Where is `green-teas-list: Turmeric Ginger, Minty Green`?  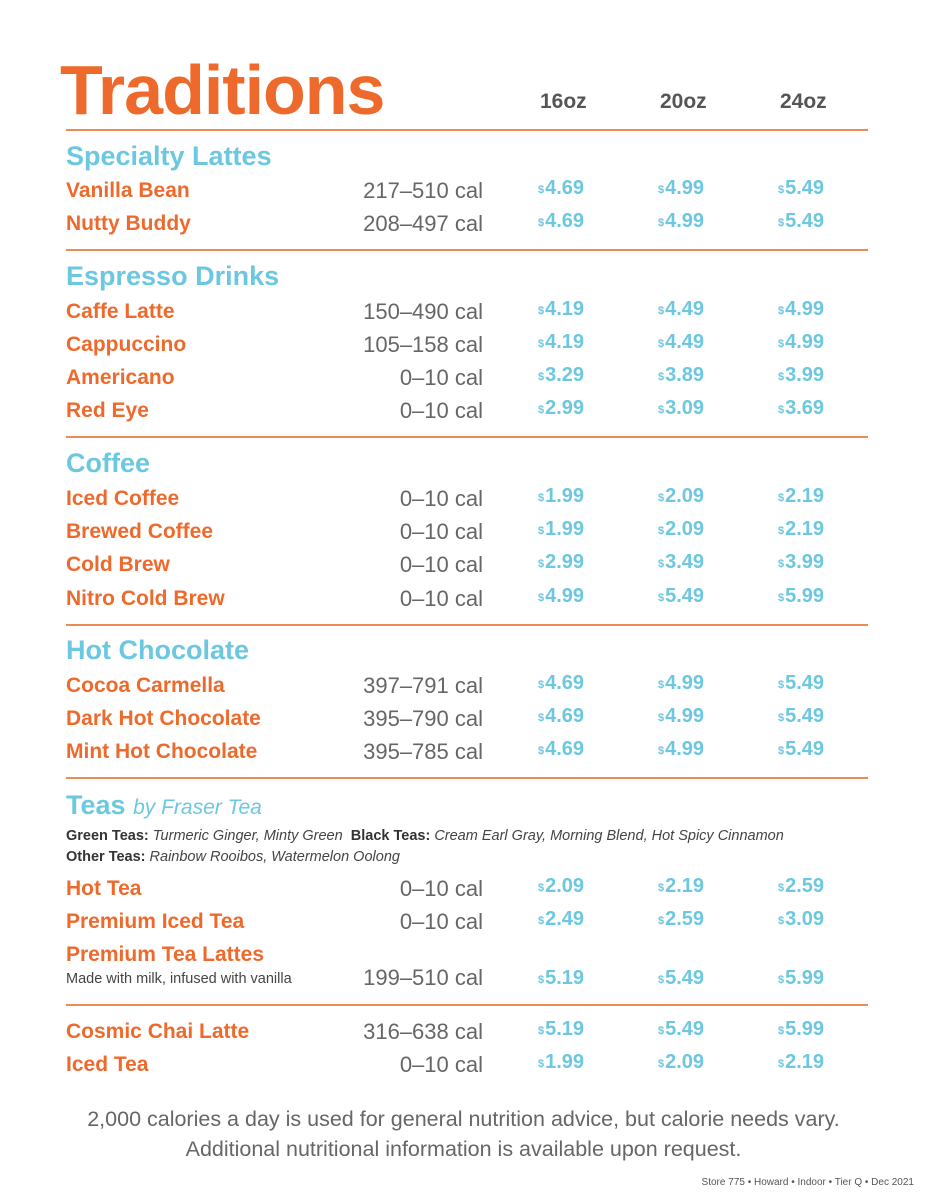 green-teas-list: Turmeric Ginger, Minty Green is located at coordinates (247, 836).